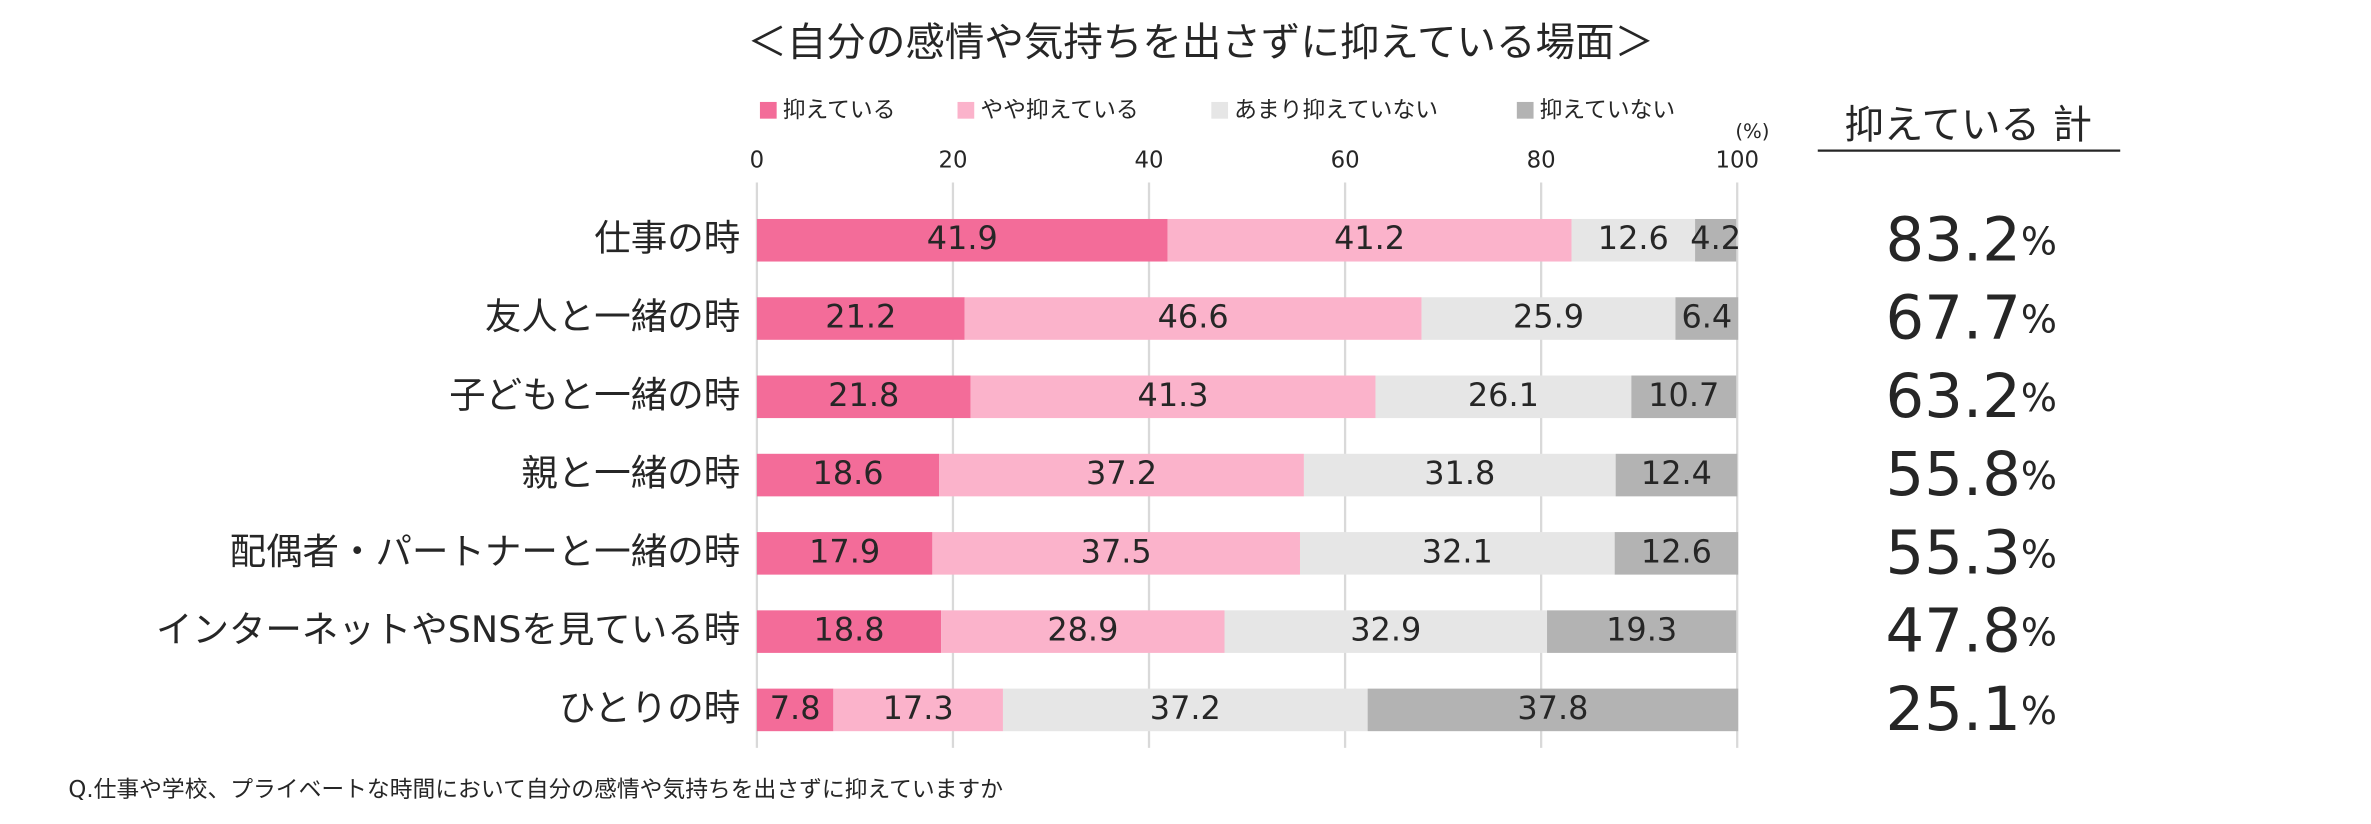 The width and height of the screenshot is (2371, 824). What do you see at coordinates (1541, 161) in the screenshot?
I see `x-tick-label: 80` at bounding box center [1541, 161].